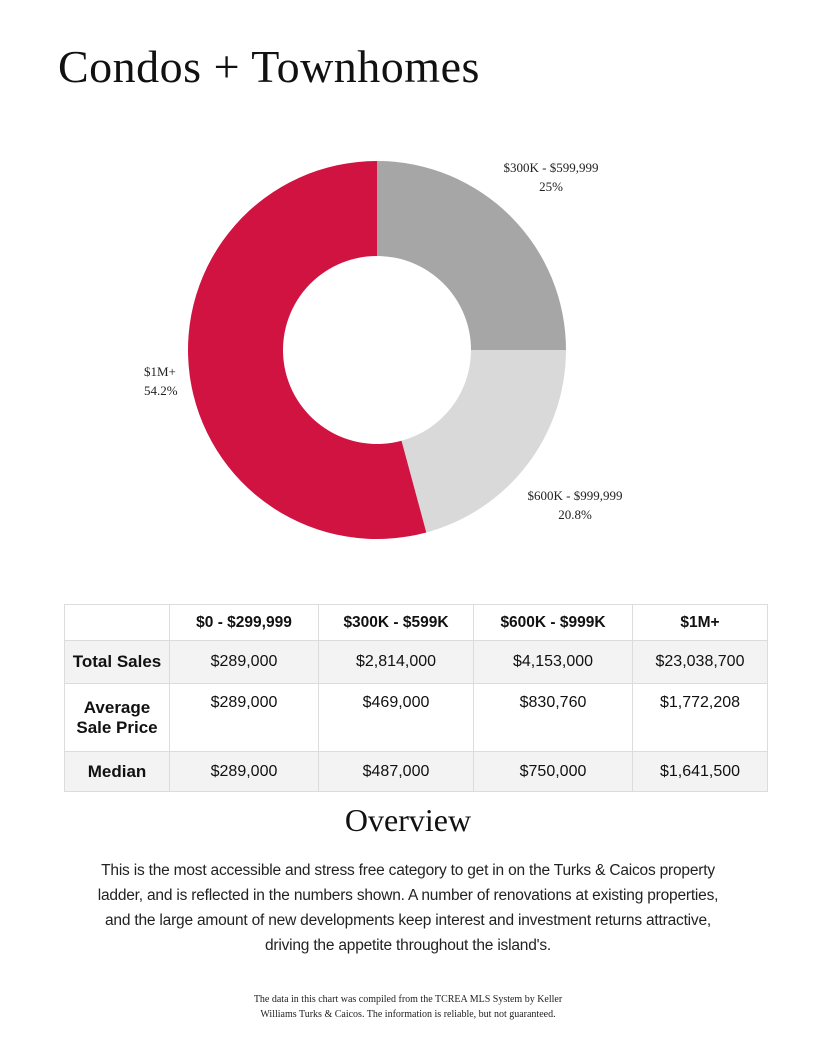 The height and width of the screenshot is (1056, 816). What do you see at coordinates (575, 505) in the screenshot?
I see `slice-label-600k-999k: $600K - $999,999 20.8%` at bounding box center [575, 505].